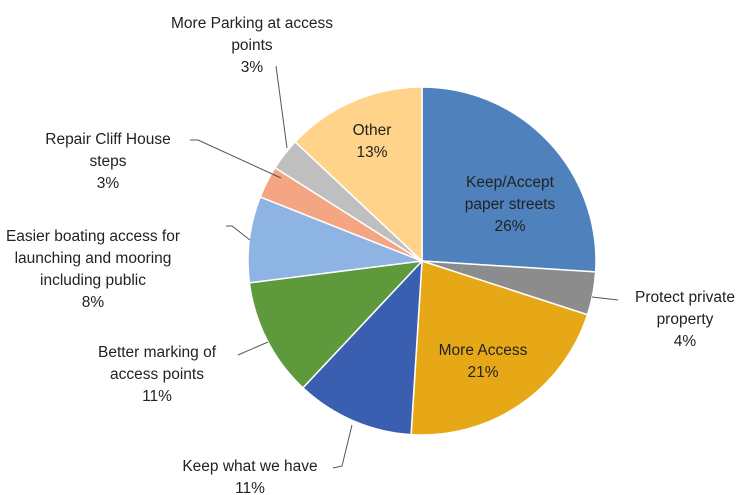 The height and width of the screenshot is (495, 749). Describe the element at coordinates (372, 152) in the screenshot. I see `value-label: 13%` at that location.